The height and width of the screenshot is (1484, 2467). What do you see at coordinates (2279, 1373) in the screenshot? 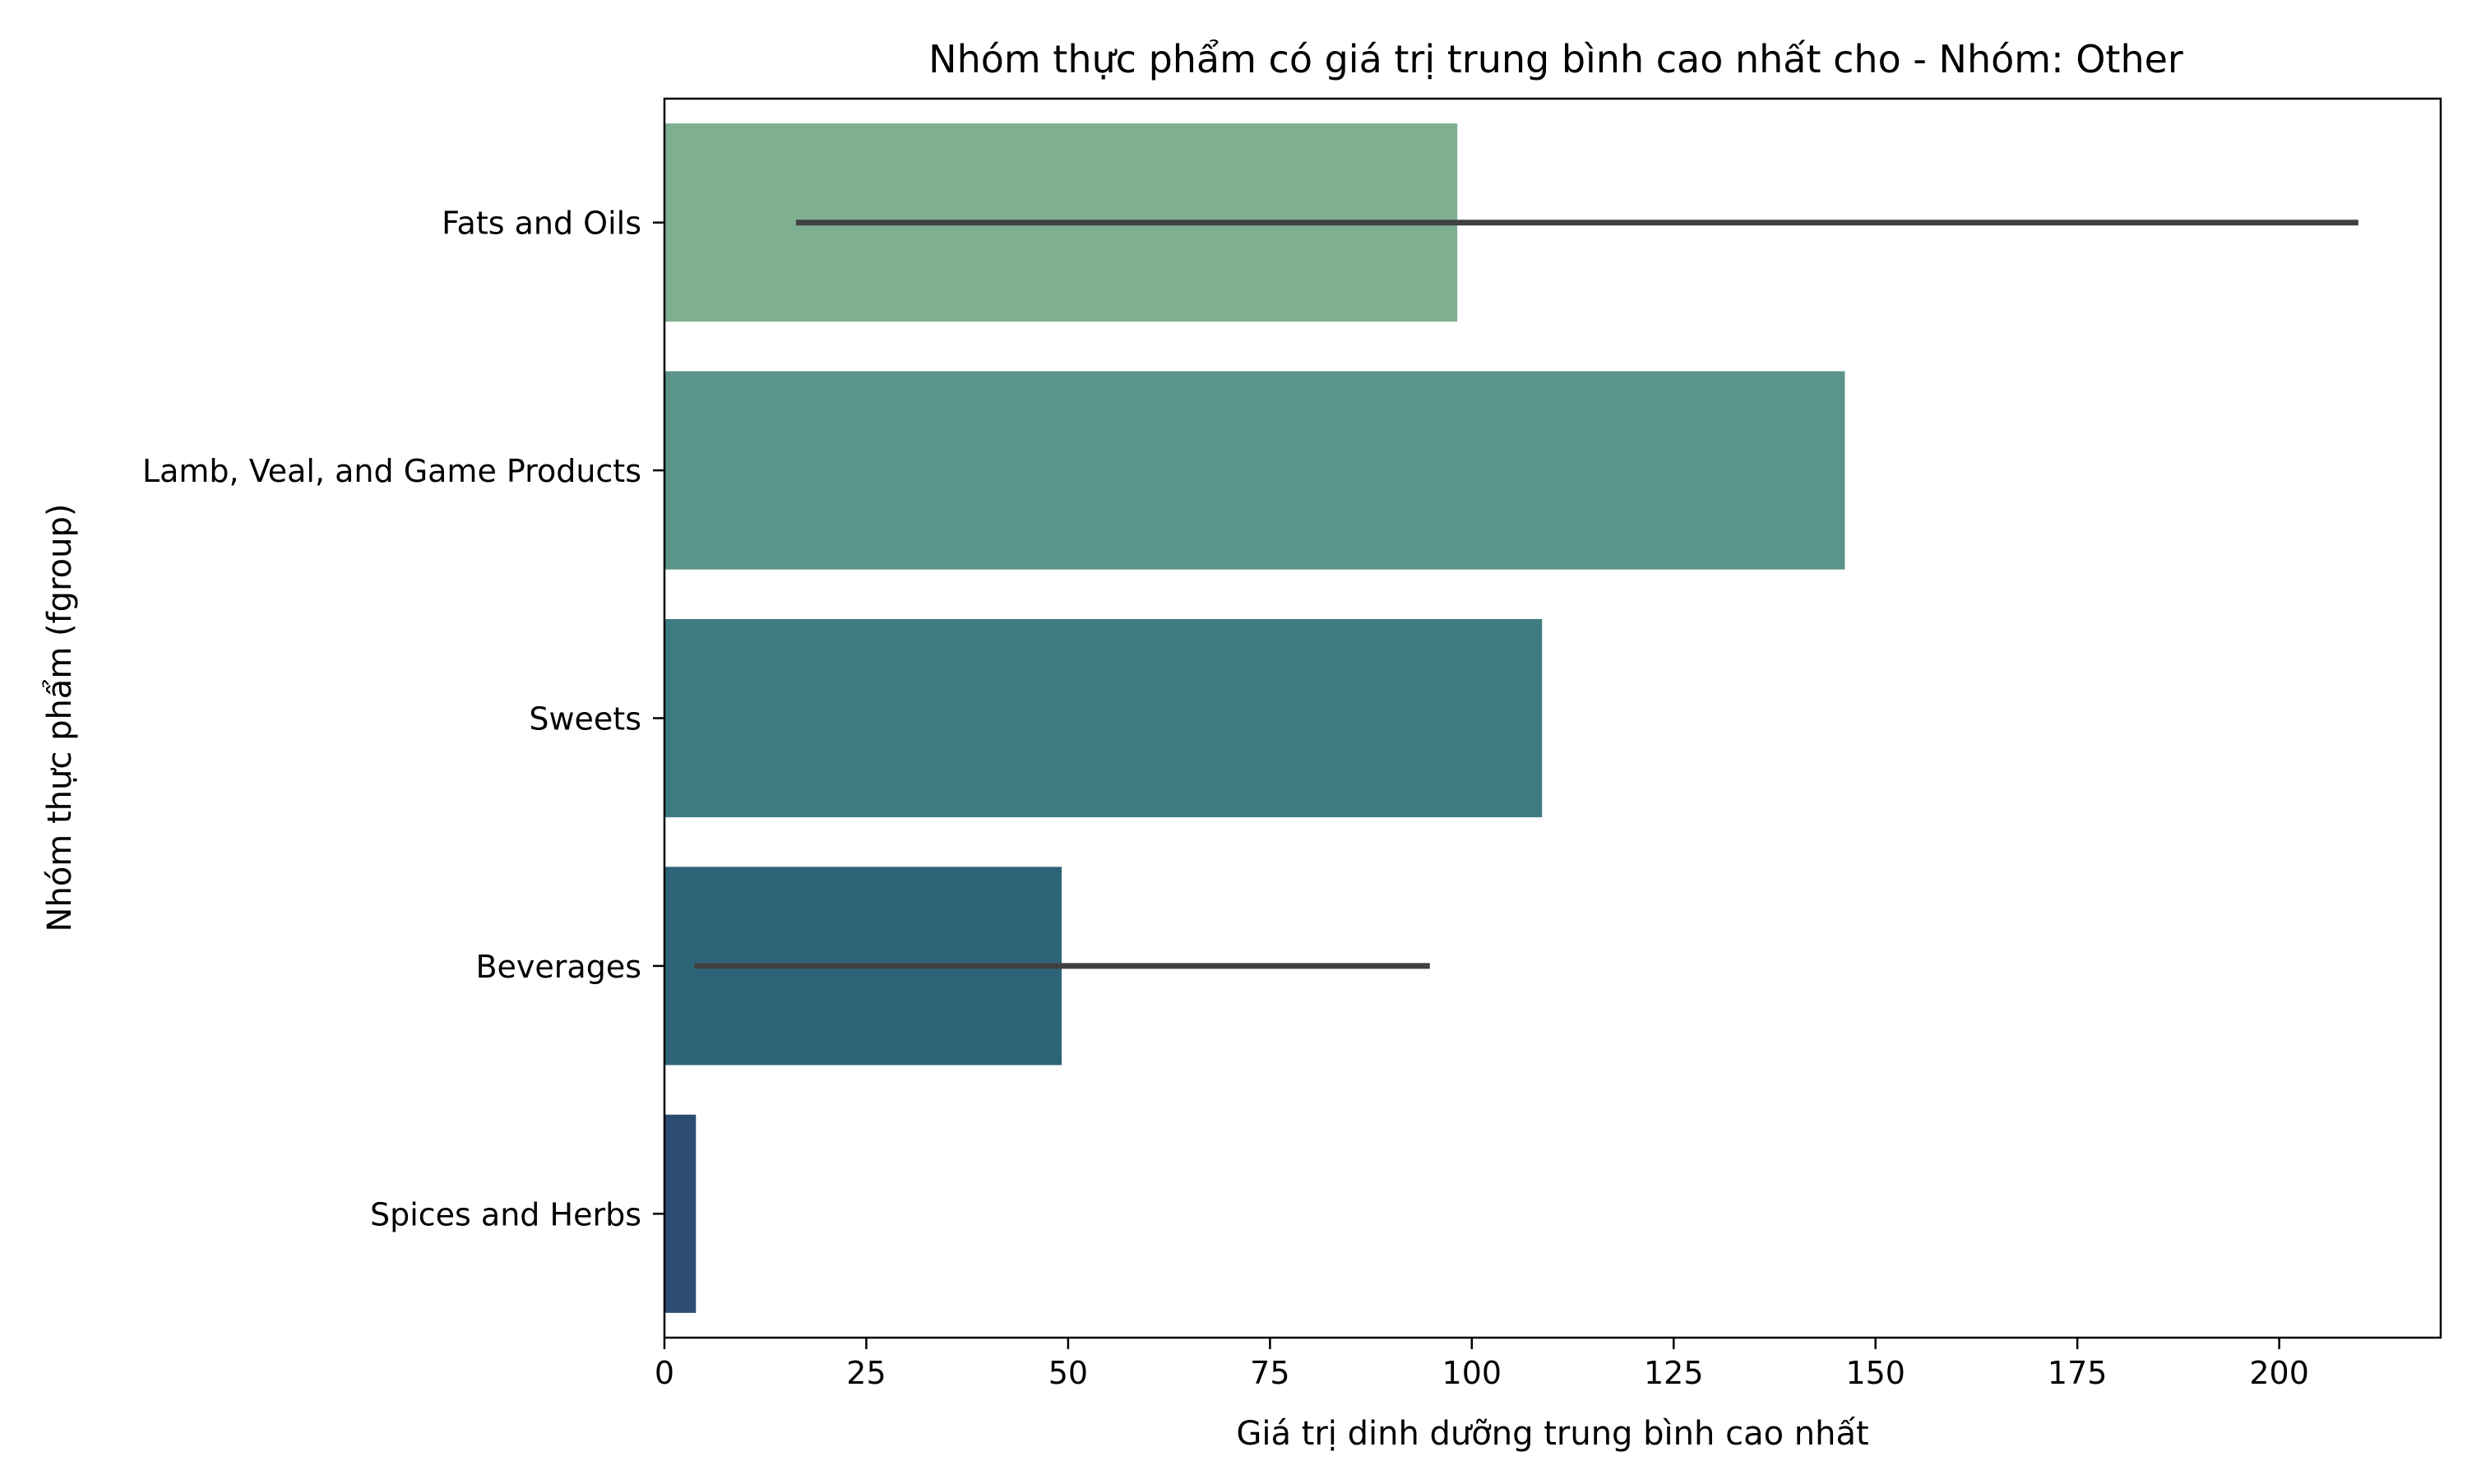
I see `x-tick-label: 200` at bounding box center [2279, 1373].